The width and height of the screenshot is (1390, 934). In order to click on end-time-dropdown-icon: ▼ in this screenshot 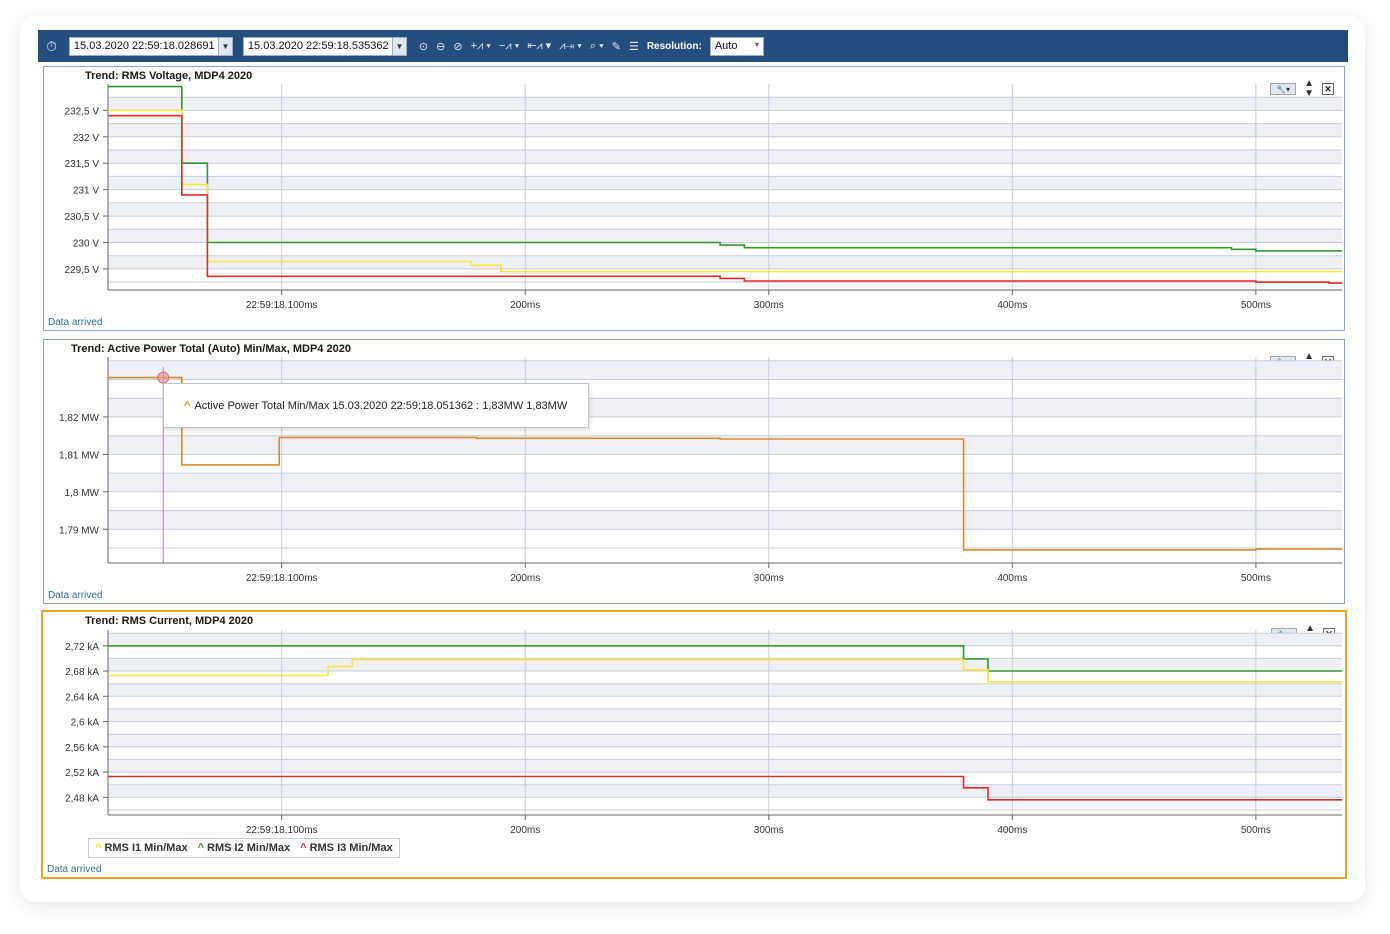, I will do `click(398, 46)`.